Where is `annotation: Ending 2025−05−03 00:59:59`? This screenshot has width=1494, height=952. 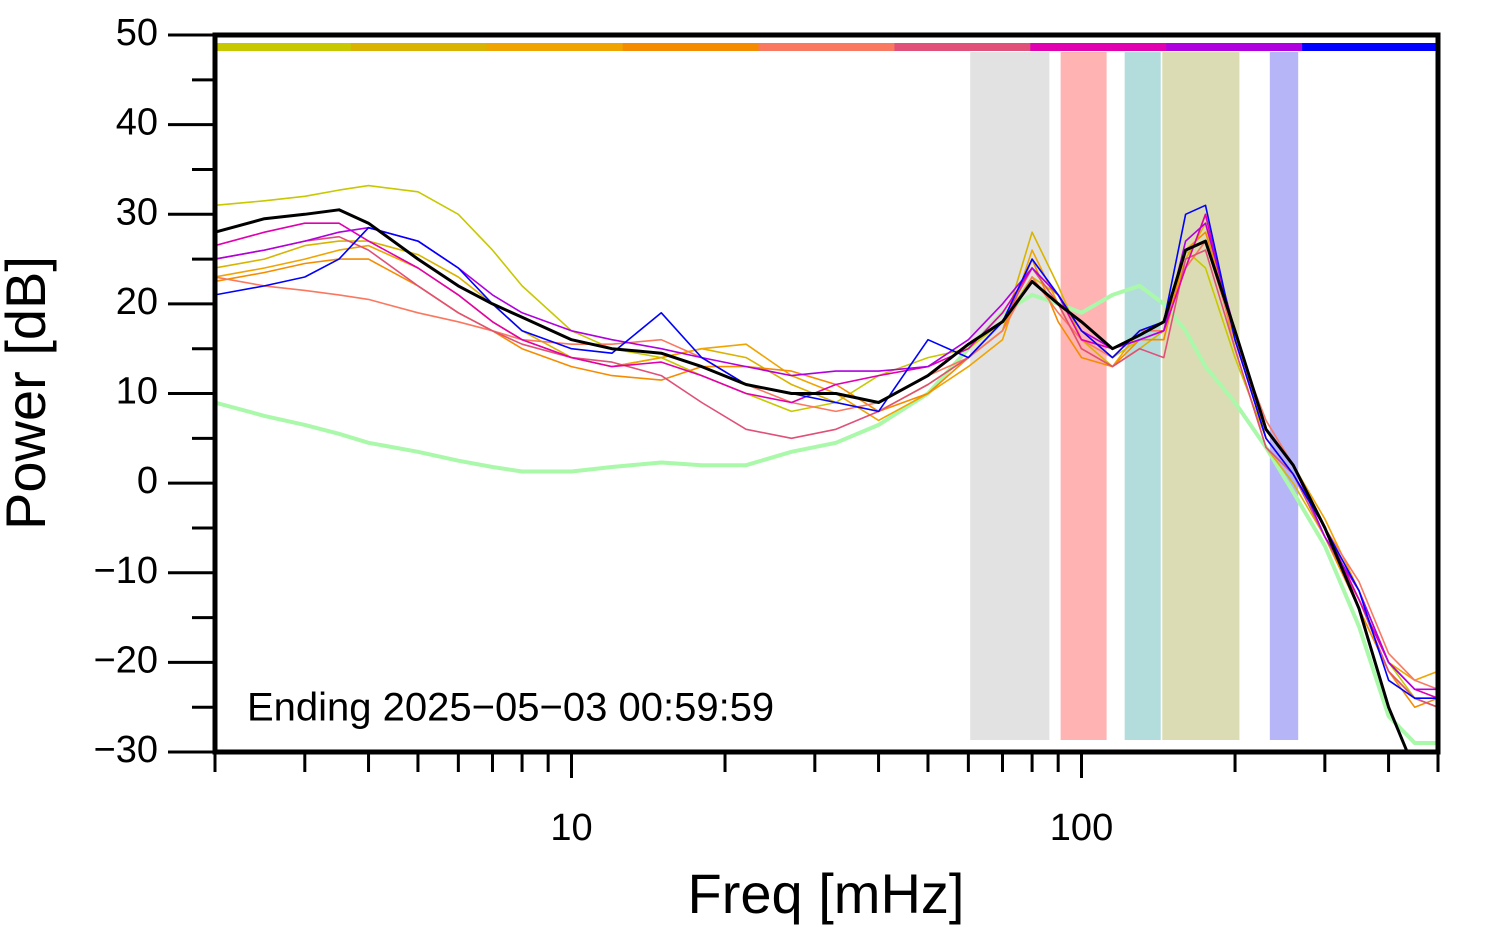
annotation: Ending 2025−05−03 00:59:59 is located at coordinates (510, 708).